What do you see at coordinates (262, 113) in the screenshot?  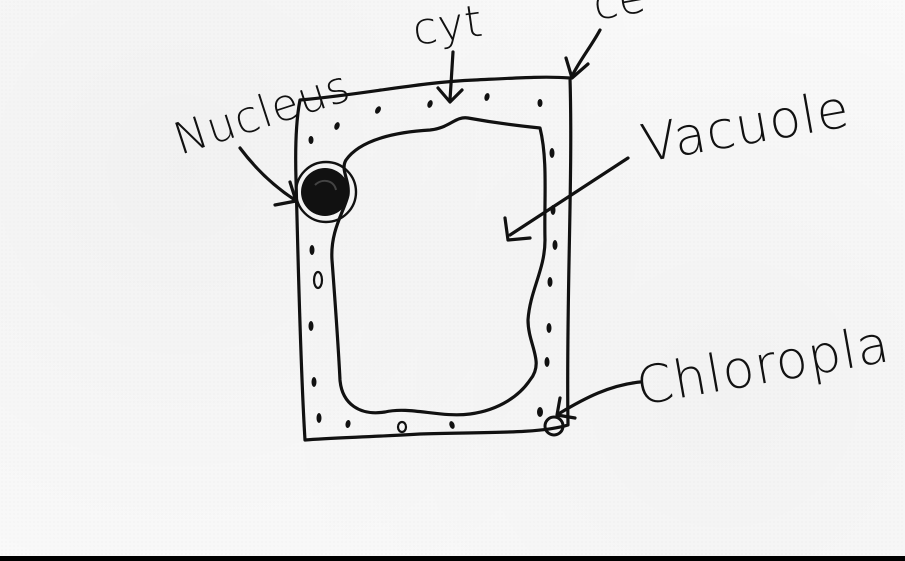 I see `label-nucleus: Nucleus` at bounding box center [262, 113].